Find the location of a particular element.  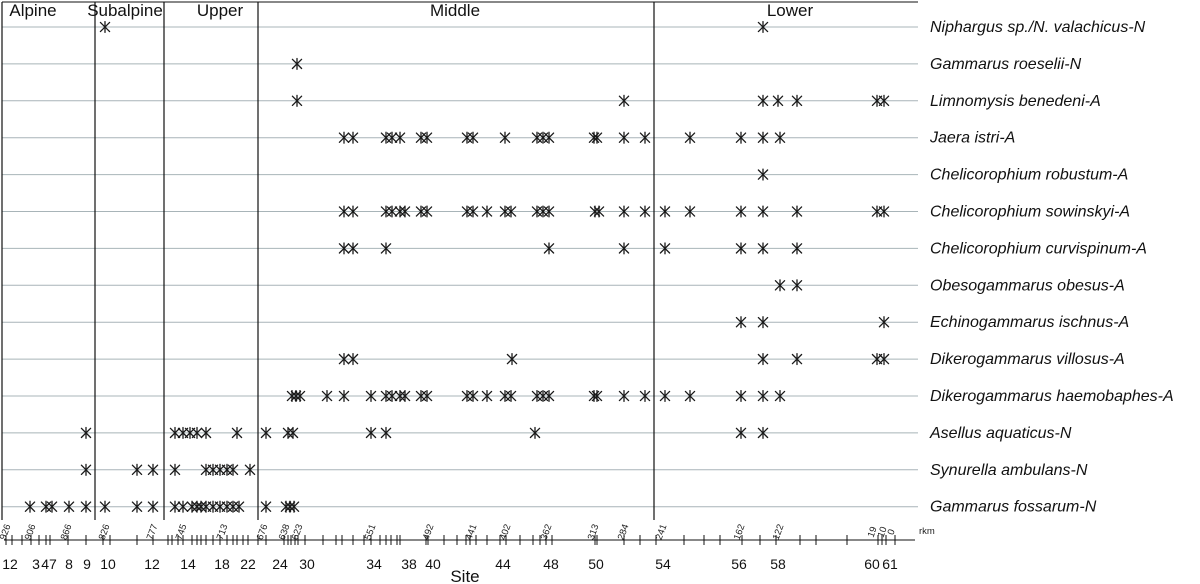

rkm-axis-label: rkm is located at coordinates (927, 531).